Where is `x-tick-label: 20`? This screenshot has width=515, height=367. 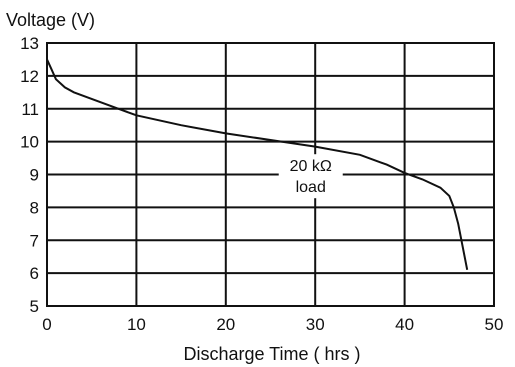
x-tick-label: 20 is located at coordinates (225, 324).